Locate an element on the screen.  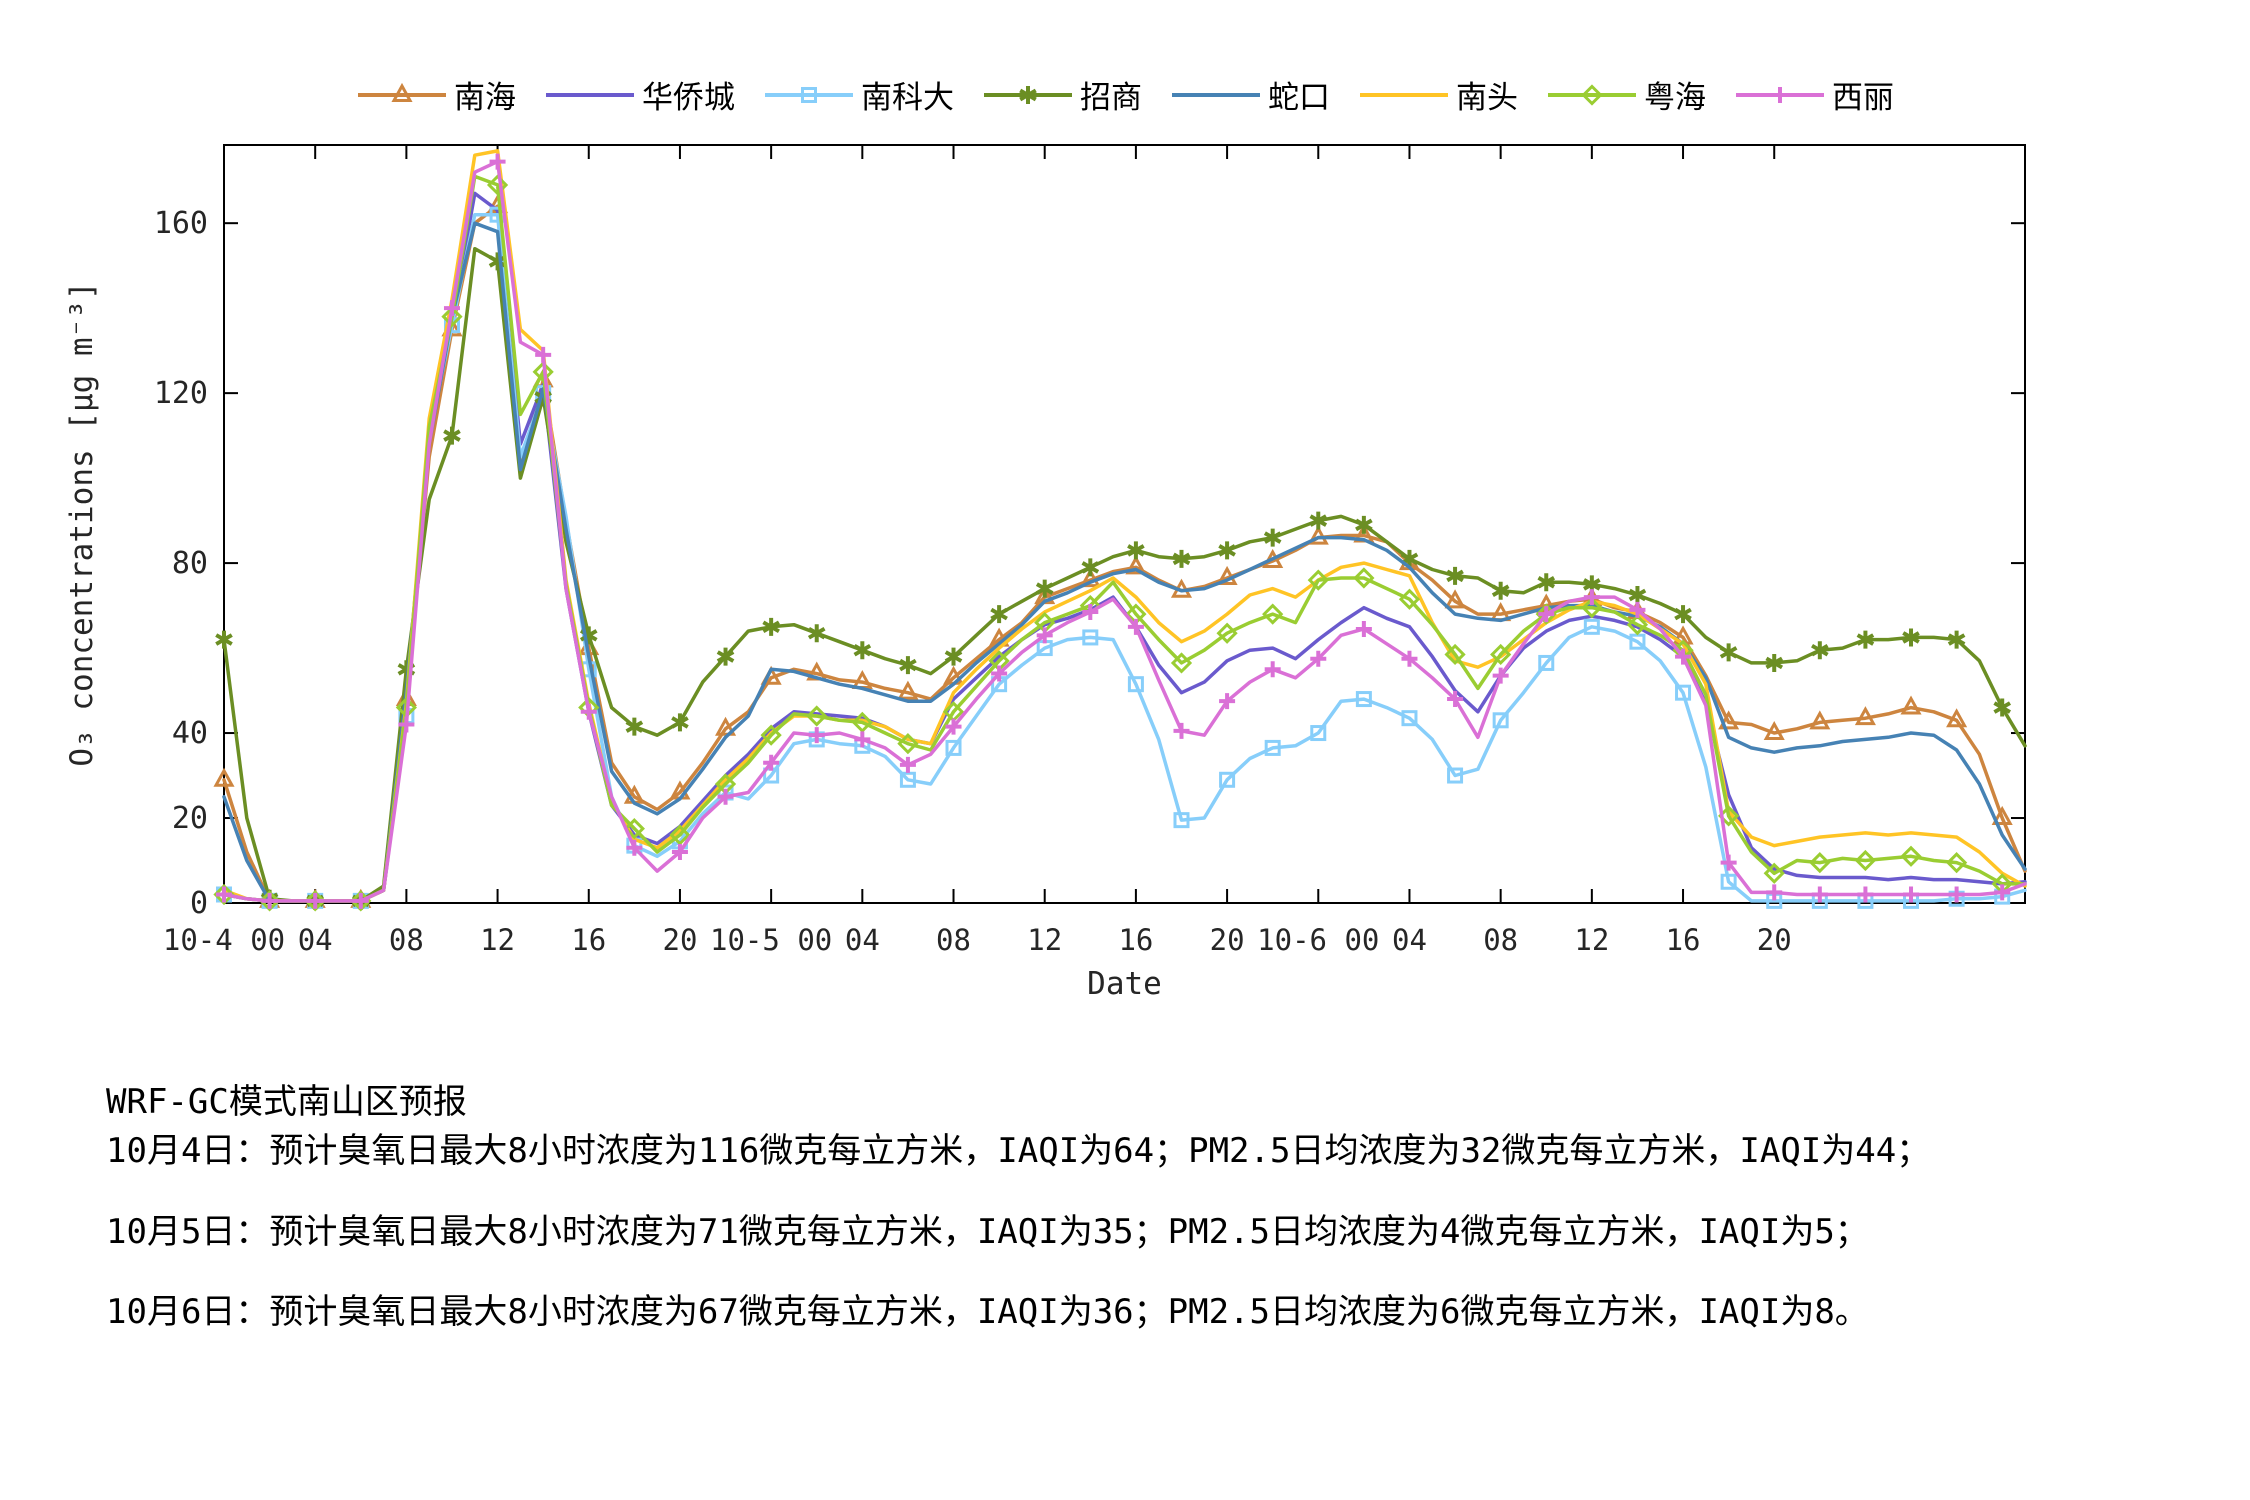
legend-swatch-yuehai is located at coordinates (1592, 94).